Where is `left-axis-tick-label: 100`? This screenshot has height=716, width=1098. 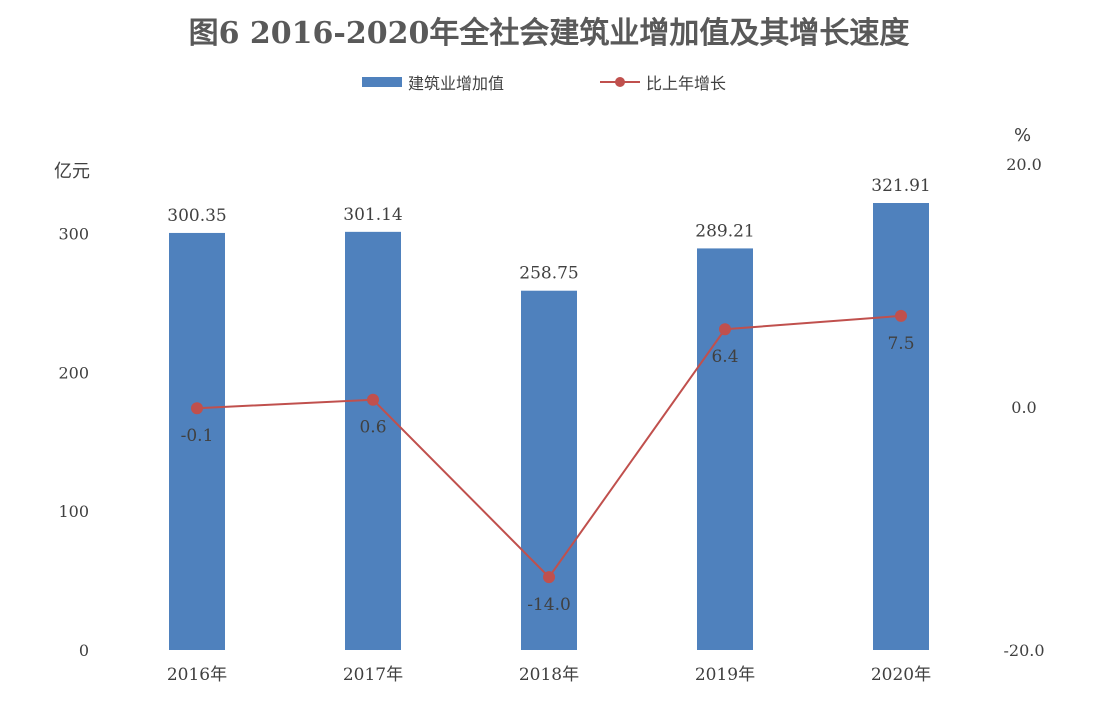
left-axis-tick-label: 100 is located at coordinates (73, 511).